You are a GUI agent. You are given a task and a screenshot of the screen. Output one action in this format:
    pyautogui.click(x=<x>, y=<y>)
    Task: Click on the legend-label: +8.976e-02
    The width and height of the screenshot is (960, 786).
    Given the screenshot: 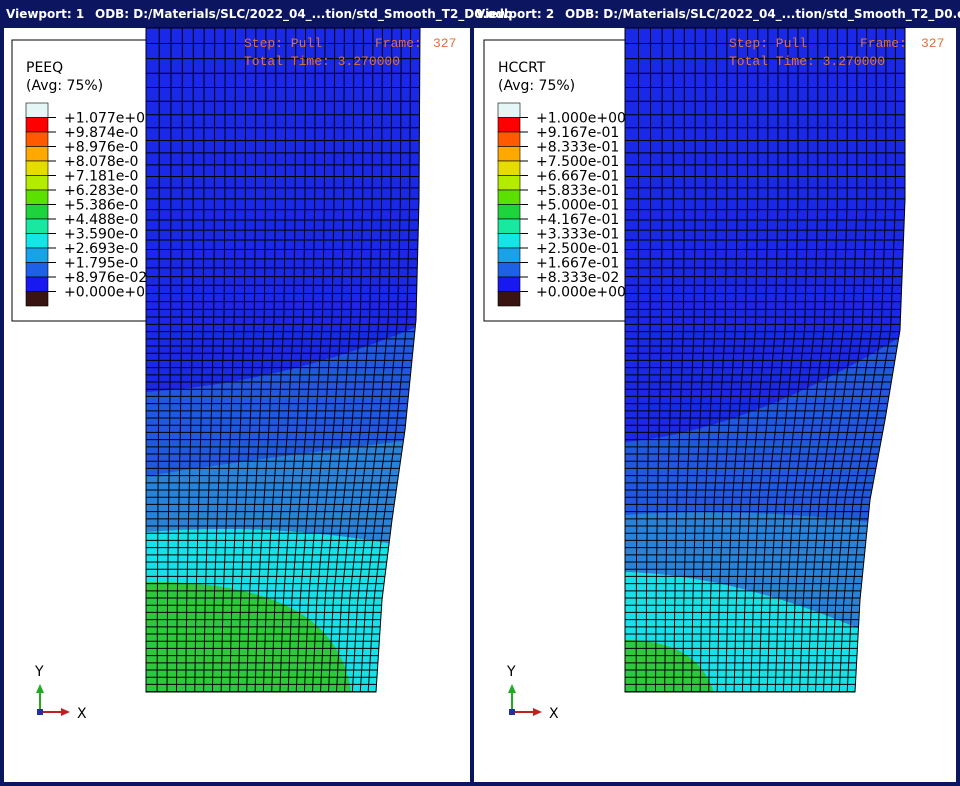 What is the action you would take?
    pyautogui.click(x=105, y=278)
    